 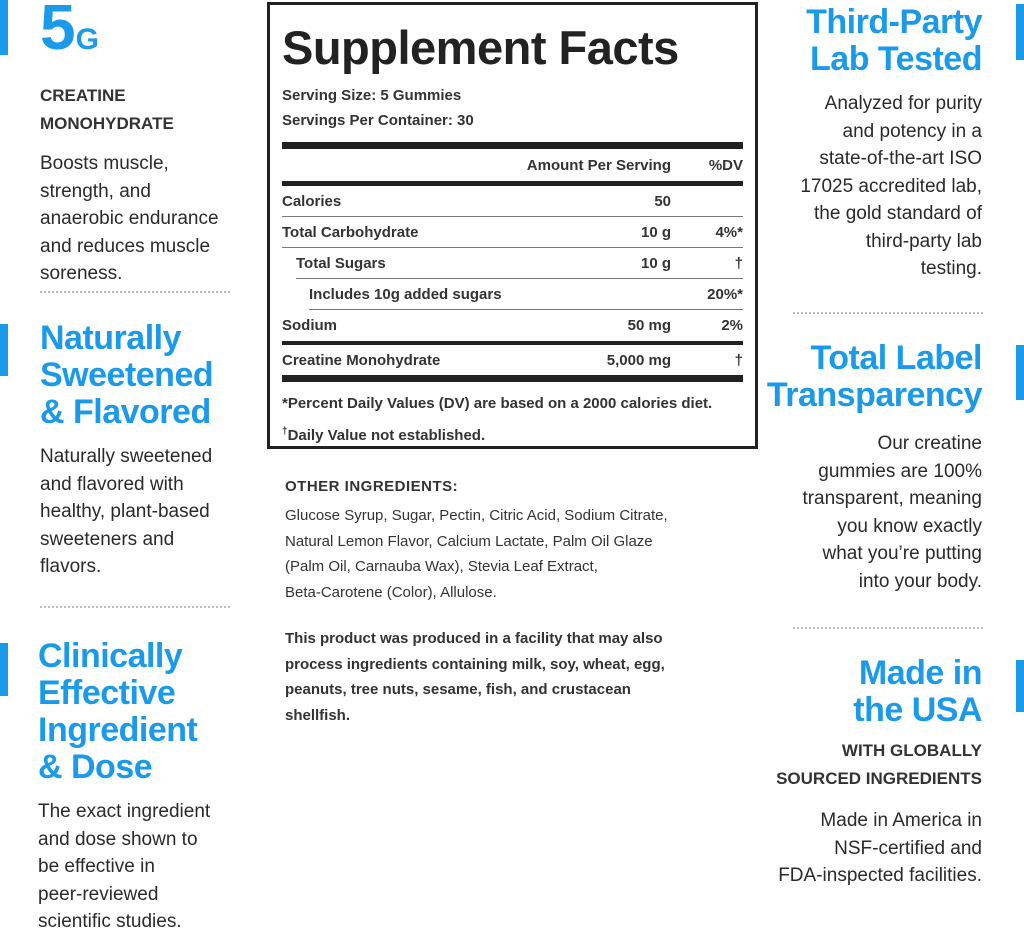 What do you see at coordinates (125, 246) in the screenshot?
I see `body-line: and reduces muscle` at bounding box center [125, 246].